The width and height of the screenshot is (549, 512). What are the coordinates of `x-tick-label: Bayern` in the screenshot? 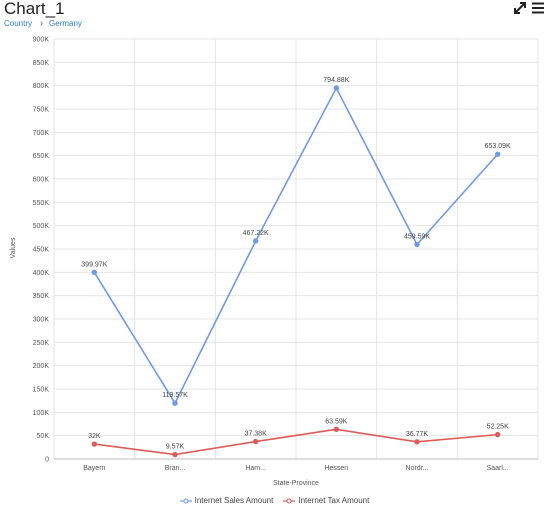 It's located at (94, 468).